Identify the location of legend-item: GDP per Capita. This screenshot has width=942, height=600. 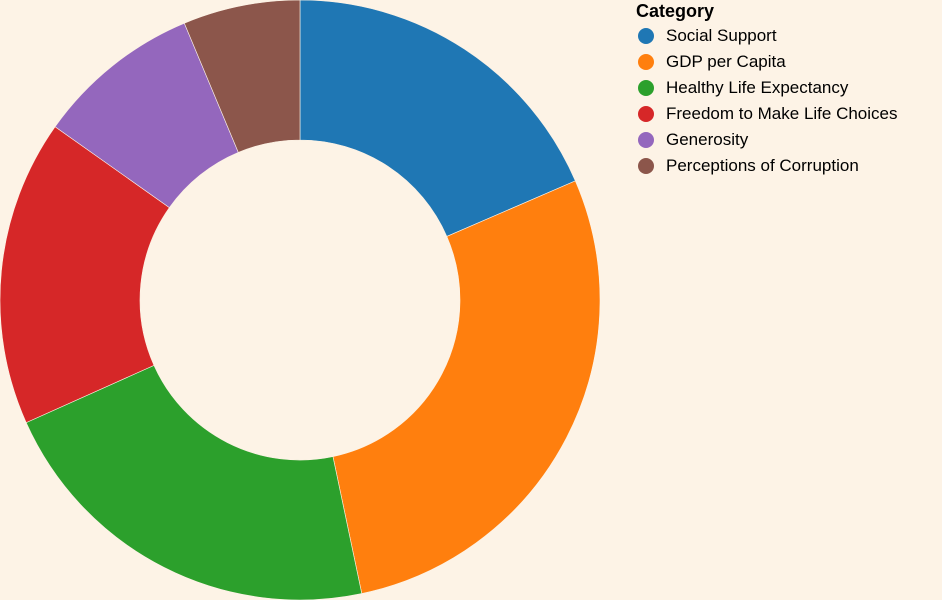
(767, 62).